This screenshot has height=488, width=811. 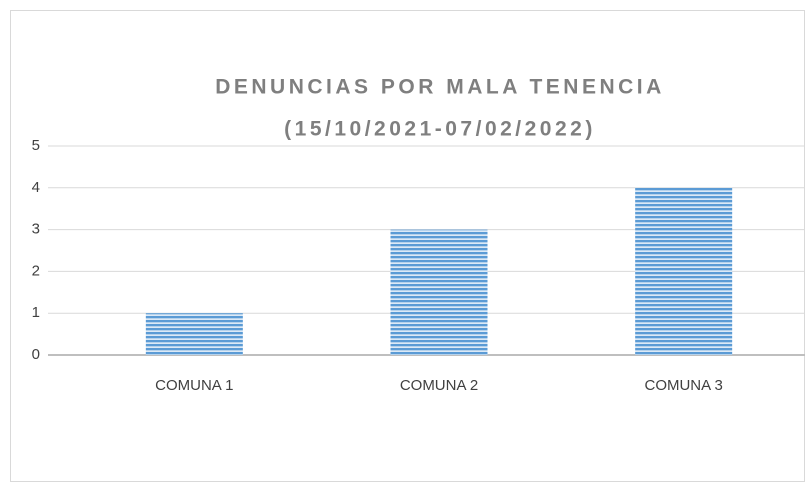 What do you see at coordinates (440, 129) in the screenshot?
I see `chart-title: (15/10/2021-07/02/2022)` at bounding box center [440, 129].